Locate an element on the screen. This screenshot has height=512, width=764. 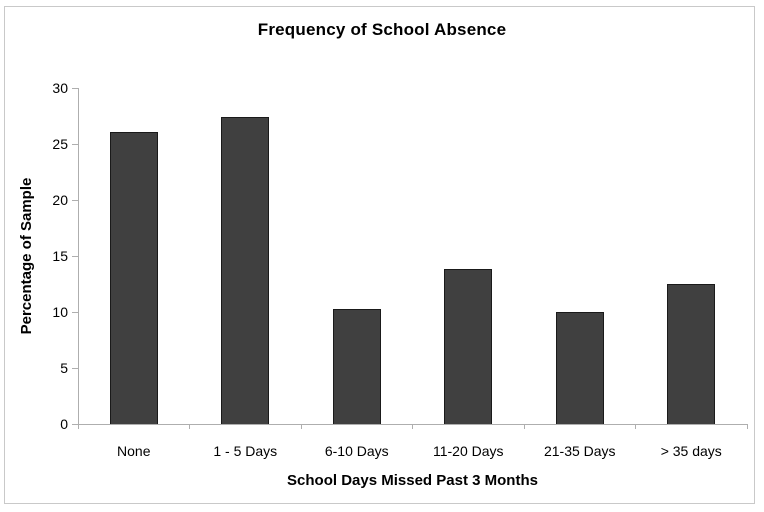
bar-35-days is located at coordinates (691, 354).